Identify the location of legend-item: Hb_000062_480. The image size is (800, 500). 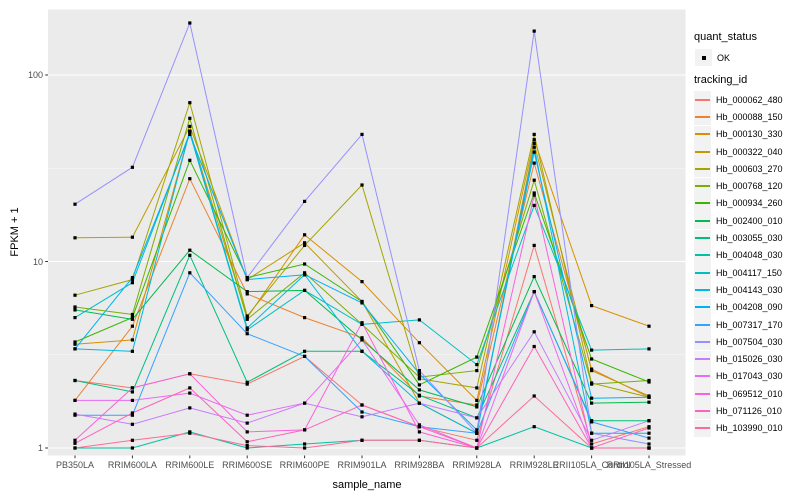
(738, 100).